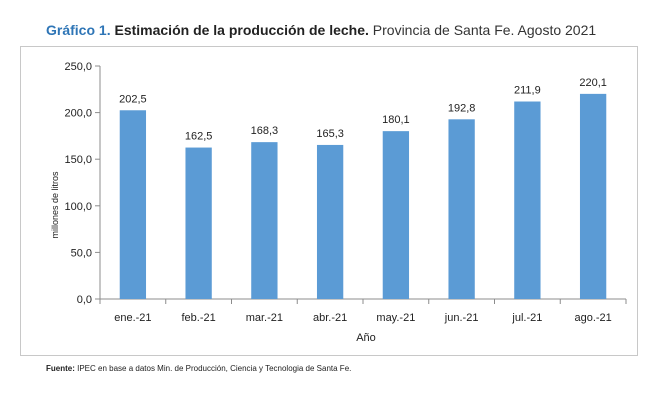  Describe the element at coordinates (241, 30) in the screenshot. I see `chart-title-main: Estimación de la producción de leche.` at that location.